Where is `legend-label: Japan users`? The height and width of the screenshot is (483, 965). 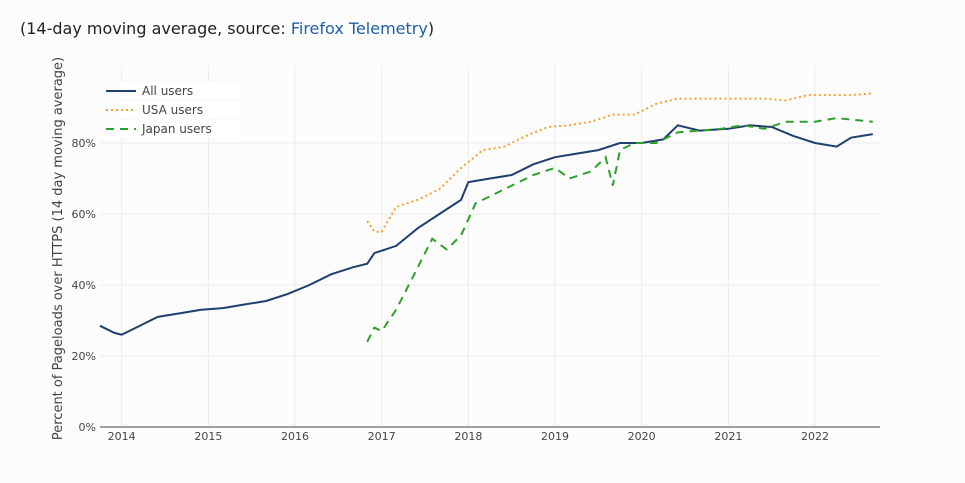 legend-label: Japan users is located at coordinates (176, 129).